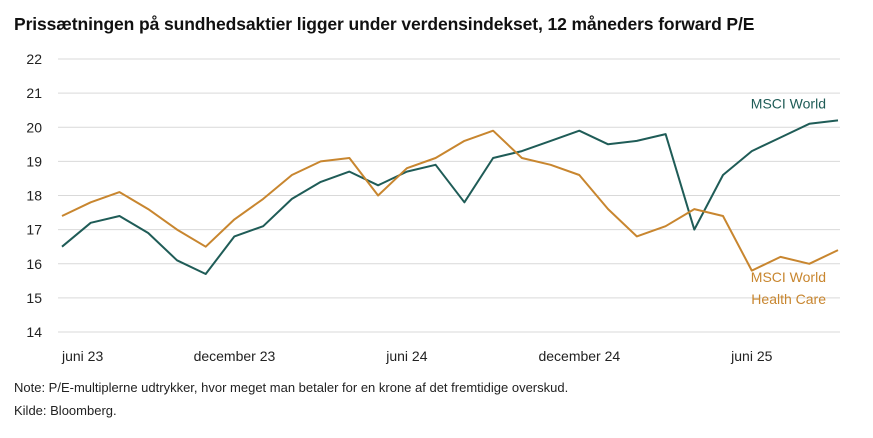  Describe the element at coordinates (65, 410) in the screenshot. I see `chart-source: Kilde: Bloomberg.` at that location.